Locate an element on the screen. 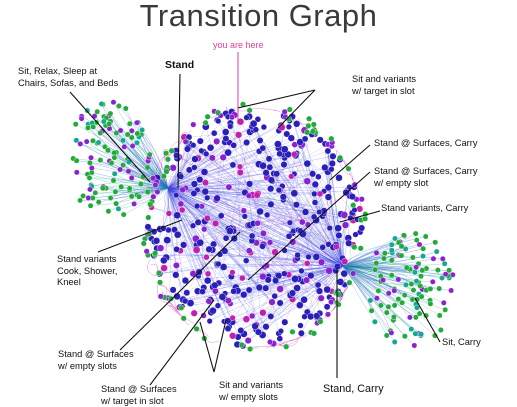 The width and height of the screenshot is (517, 407). you-are-here-label: you are here is located at coordinates (238, 46).